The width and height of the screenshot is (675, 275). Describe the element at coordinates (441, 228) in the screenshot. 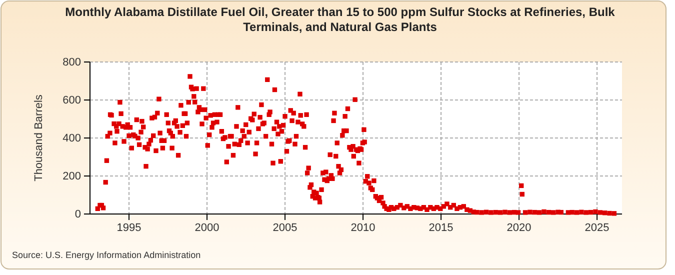

I see `x-tick-label: 2015` at that location.